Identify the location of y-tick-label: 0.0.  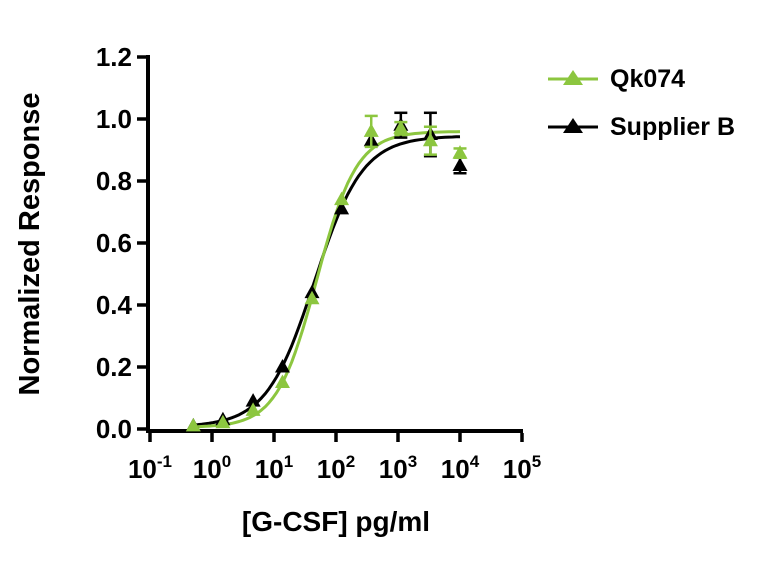
(114, 429).